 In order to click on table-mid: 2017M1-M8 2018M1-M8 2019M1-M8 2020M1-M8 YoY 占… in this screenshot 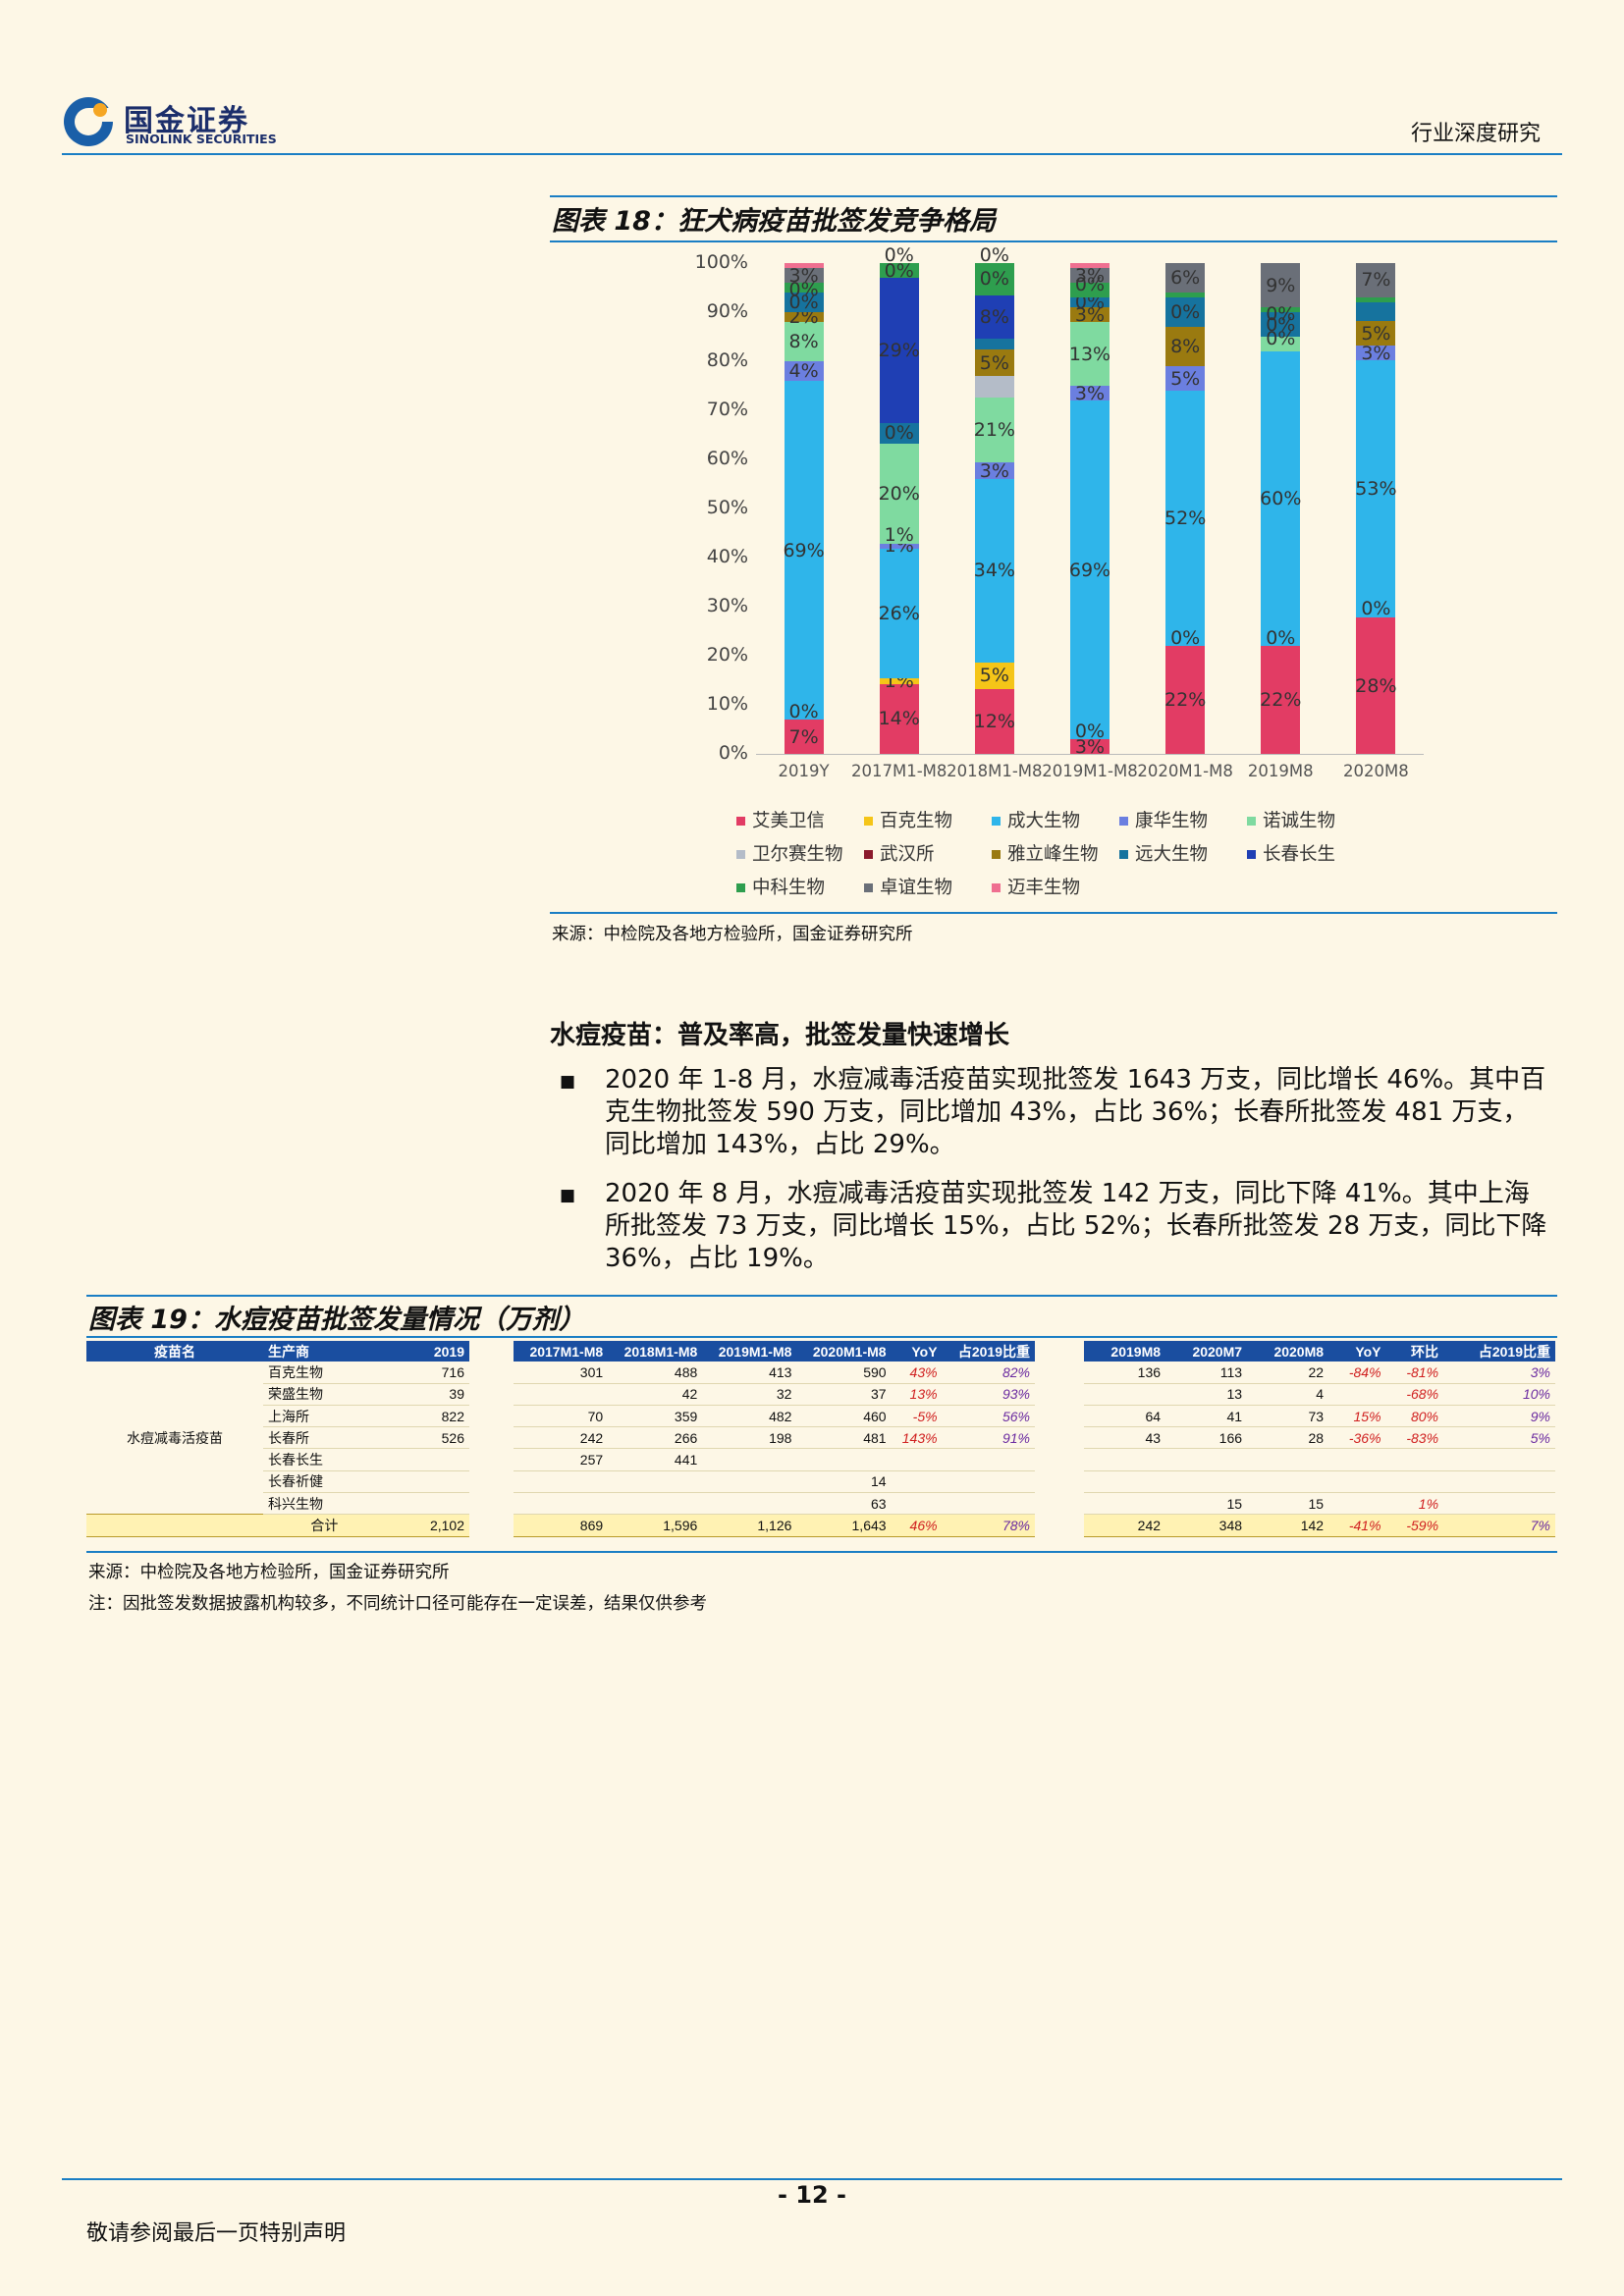, I will do `click(774, 1439)`.